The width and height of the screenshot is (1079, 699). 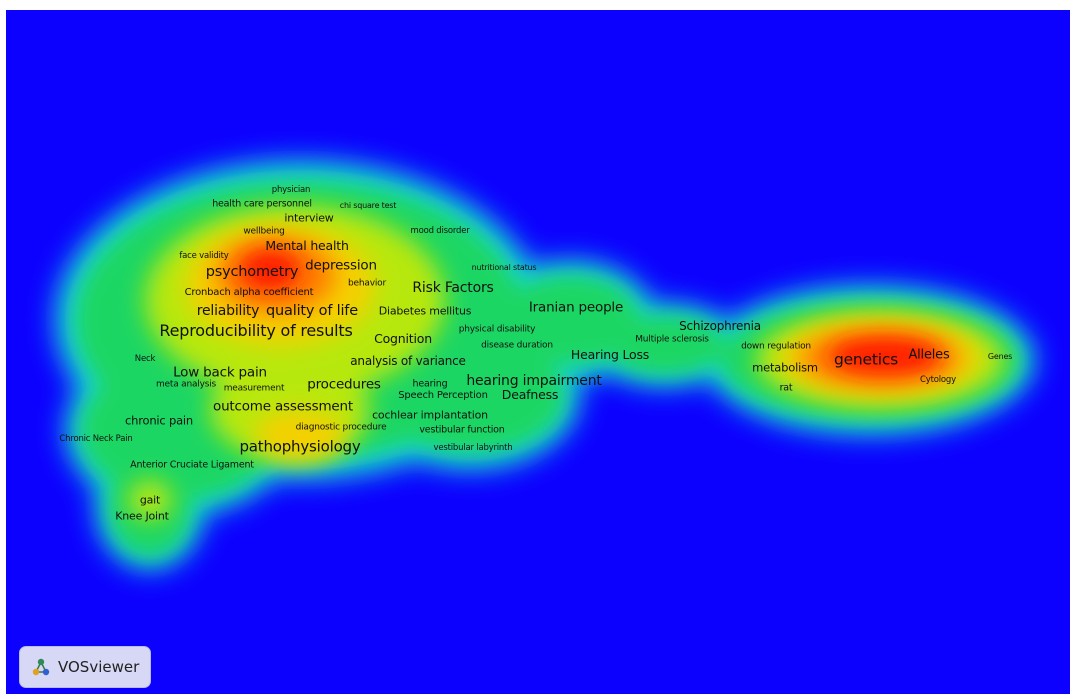 What do you see at coordinates (309, 218) in the screenshot?
I see `term-label: interview` at bounding box center [309, 218].